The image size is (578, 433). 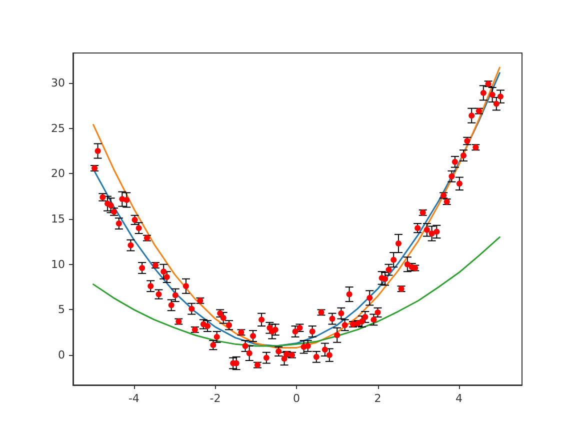 What do you see at coordinates (58, 83) in the screenshot?
I see `y-tick-label: 30` at bounding box center [58, 83].